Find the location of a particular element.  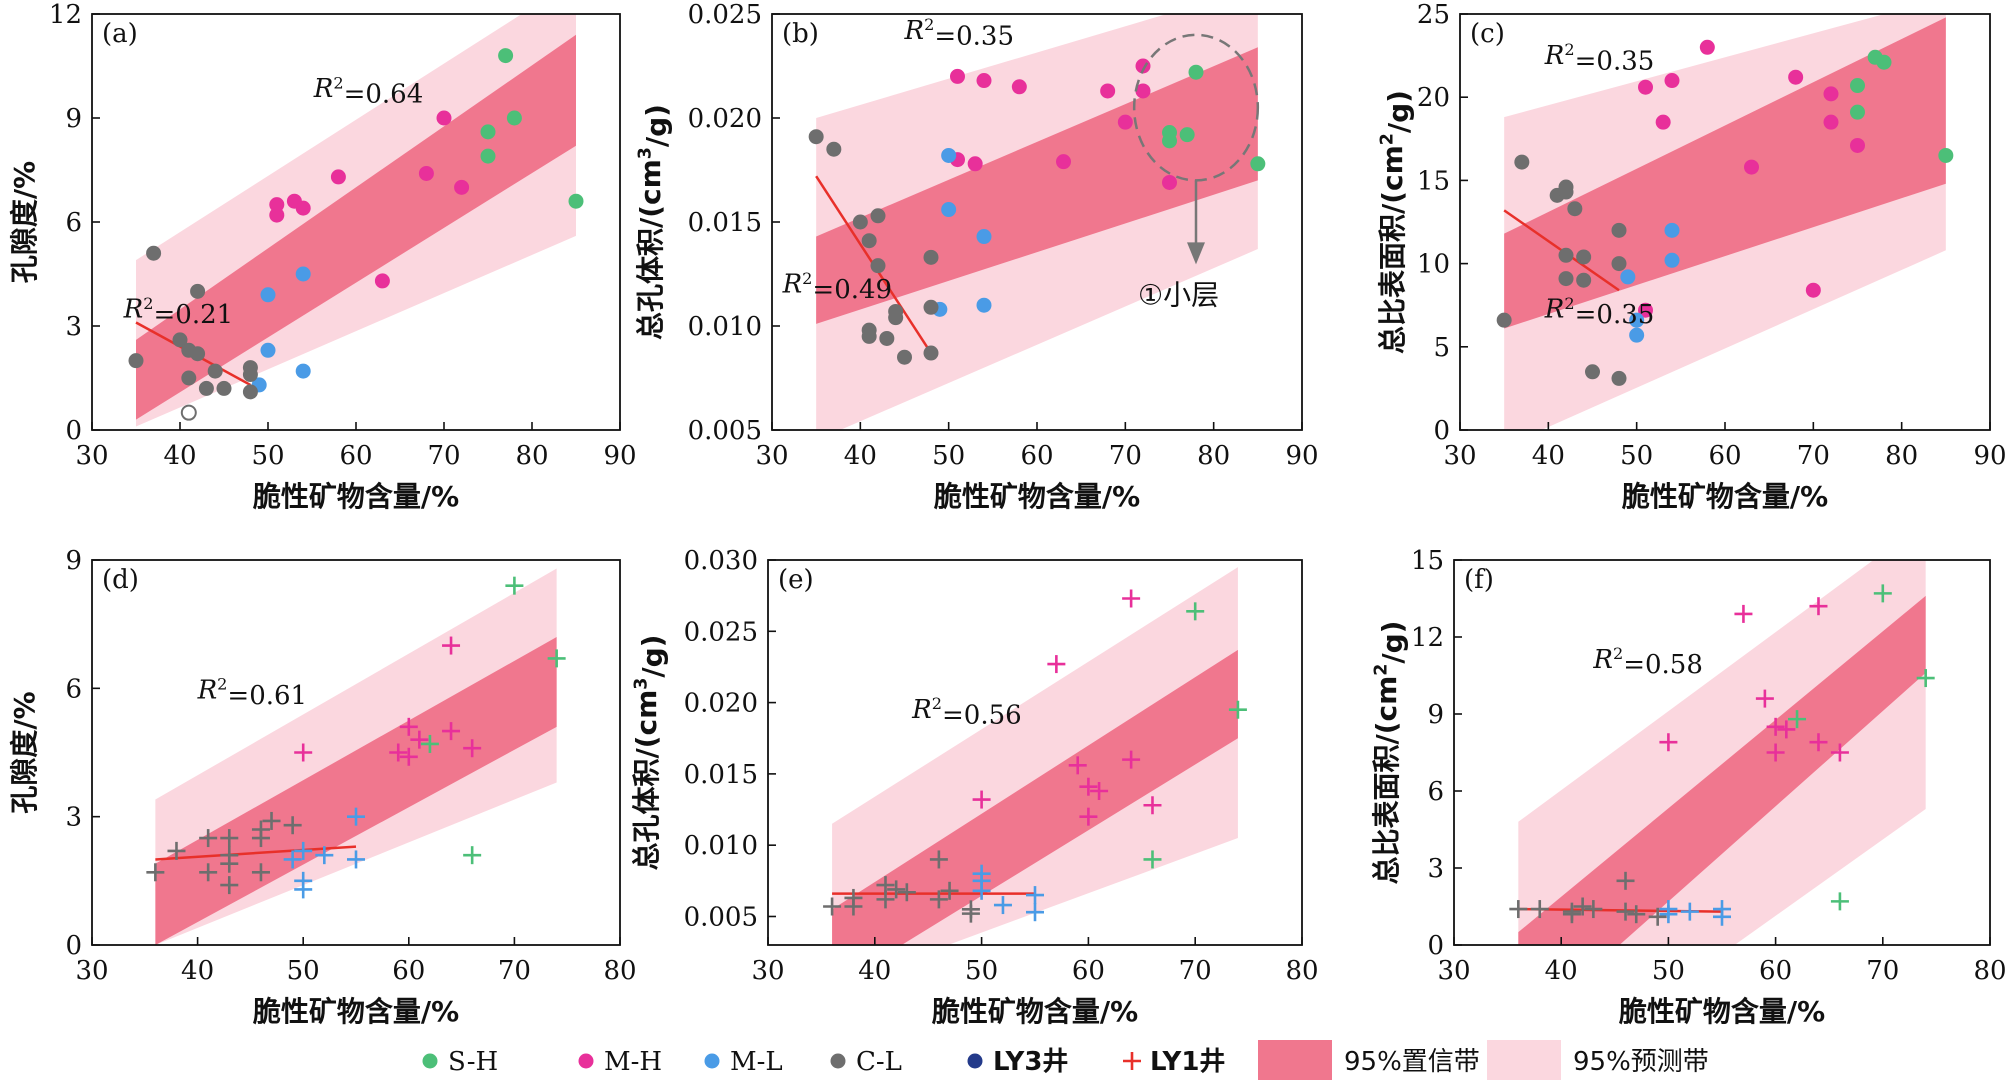

cl-fit-r2-label: R2=0.21 is located at coordinates (178, 312).